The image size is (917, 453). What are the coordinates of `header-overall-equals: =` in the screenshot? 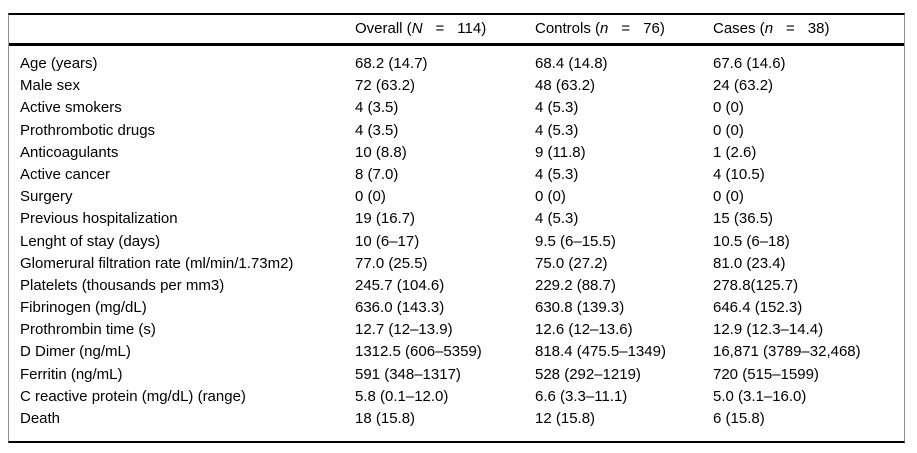 It's located at (440, 28).